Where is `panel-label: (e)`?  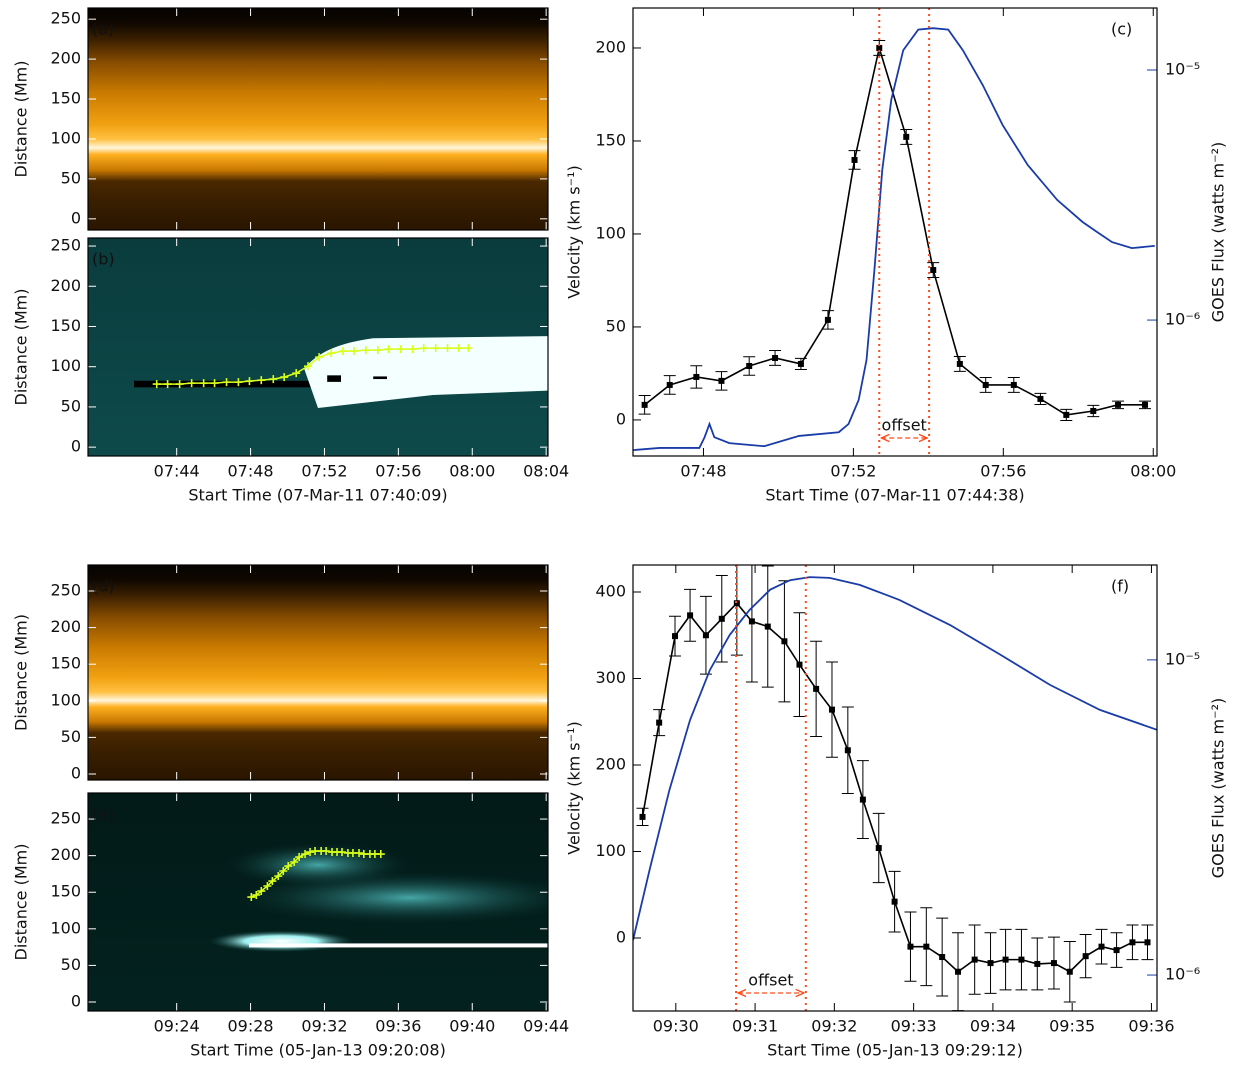 panel-label: (e) is located at coordinates (103, 814).